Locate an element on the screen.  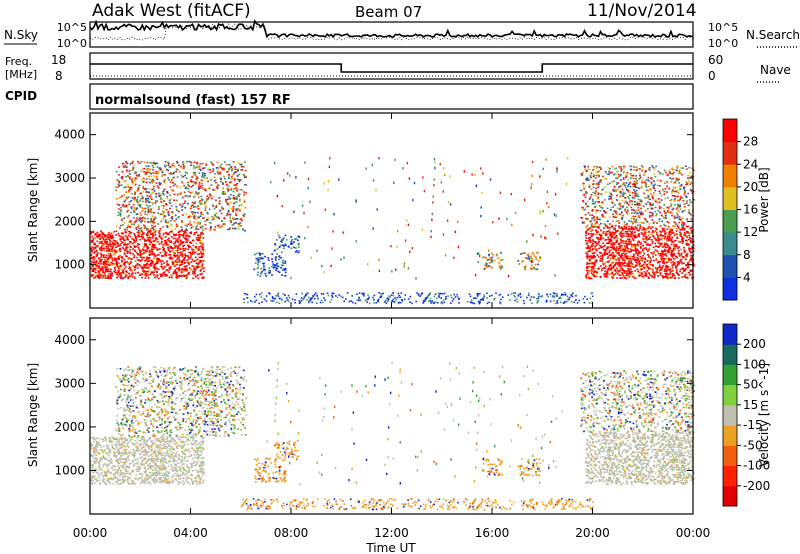
freq-label-1: Freq. is located at coordinates (18, 61).